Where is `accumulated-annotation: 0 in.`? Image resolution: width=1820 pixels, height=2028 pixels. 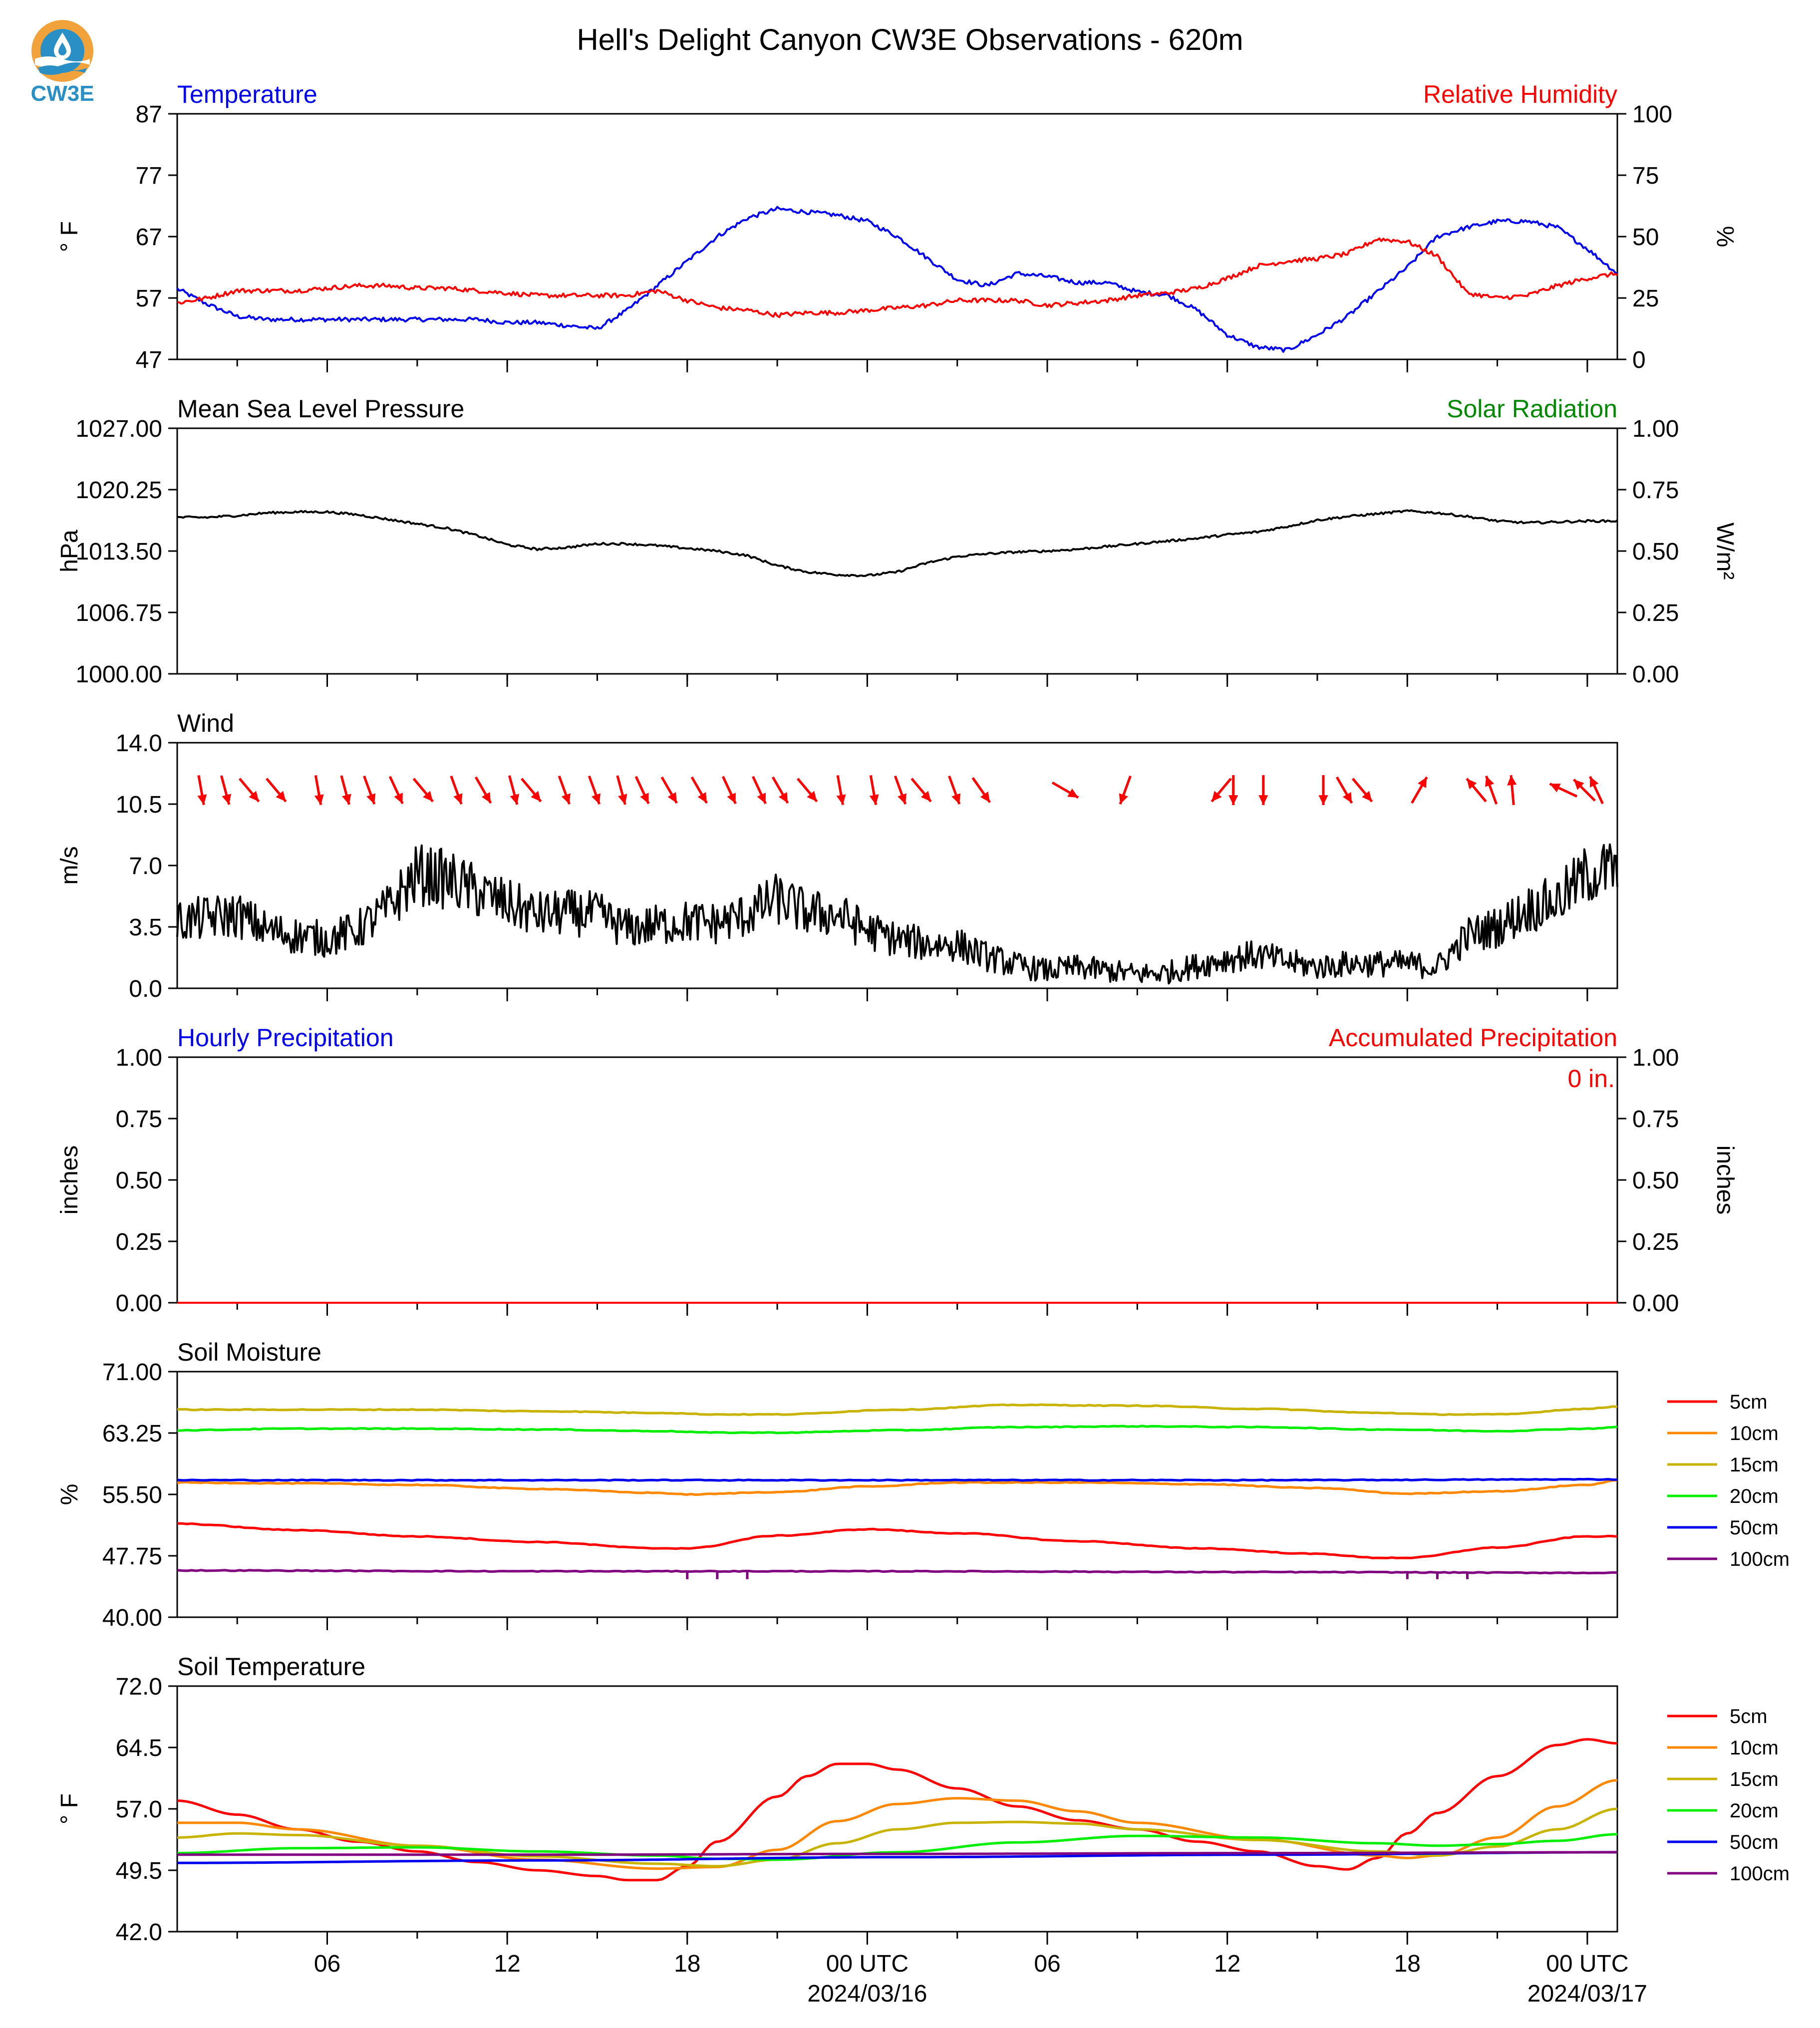
accumulated-annotation: 0 in. is located at coordinates (1591, 1079).